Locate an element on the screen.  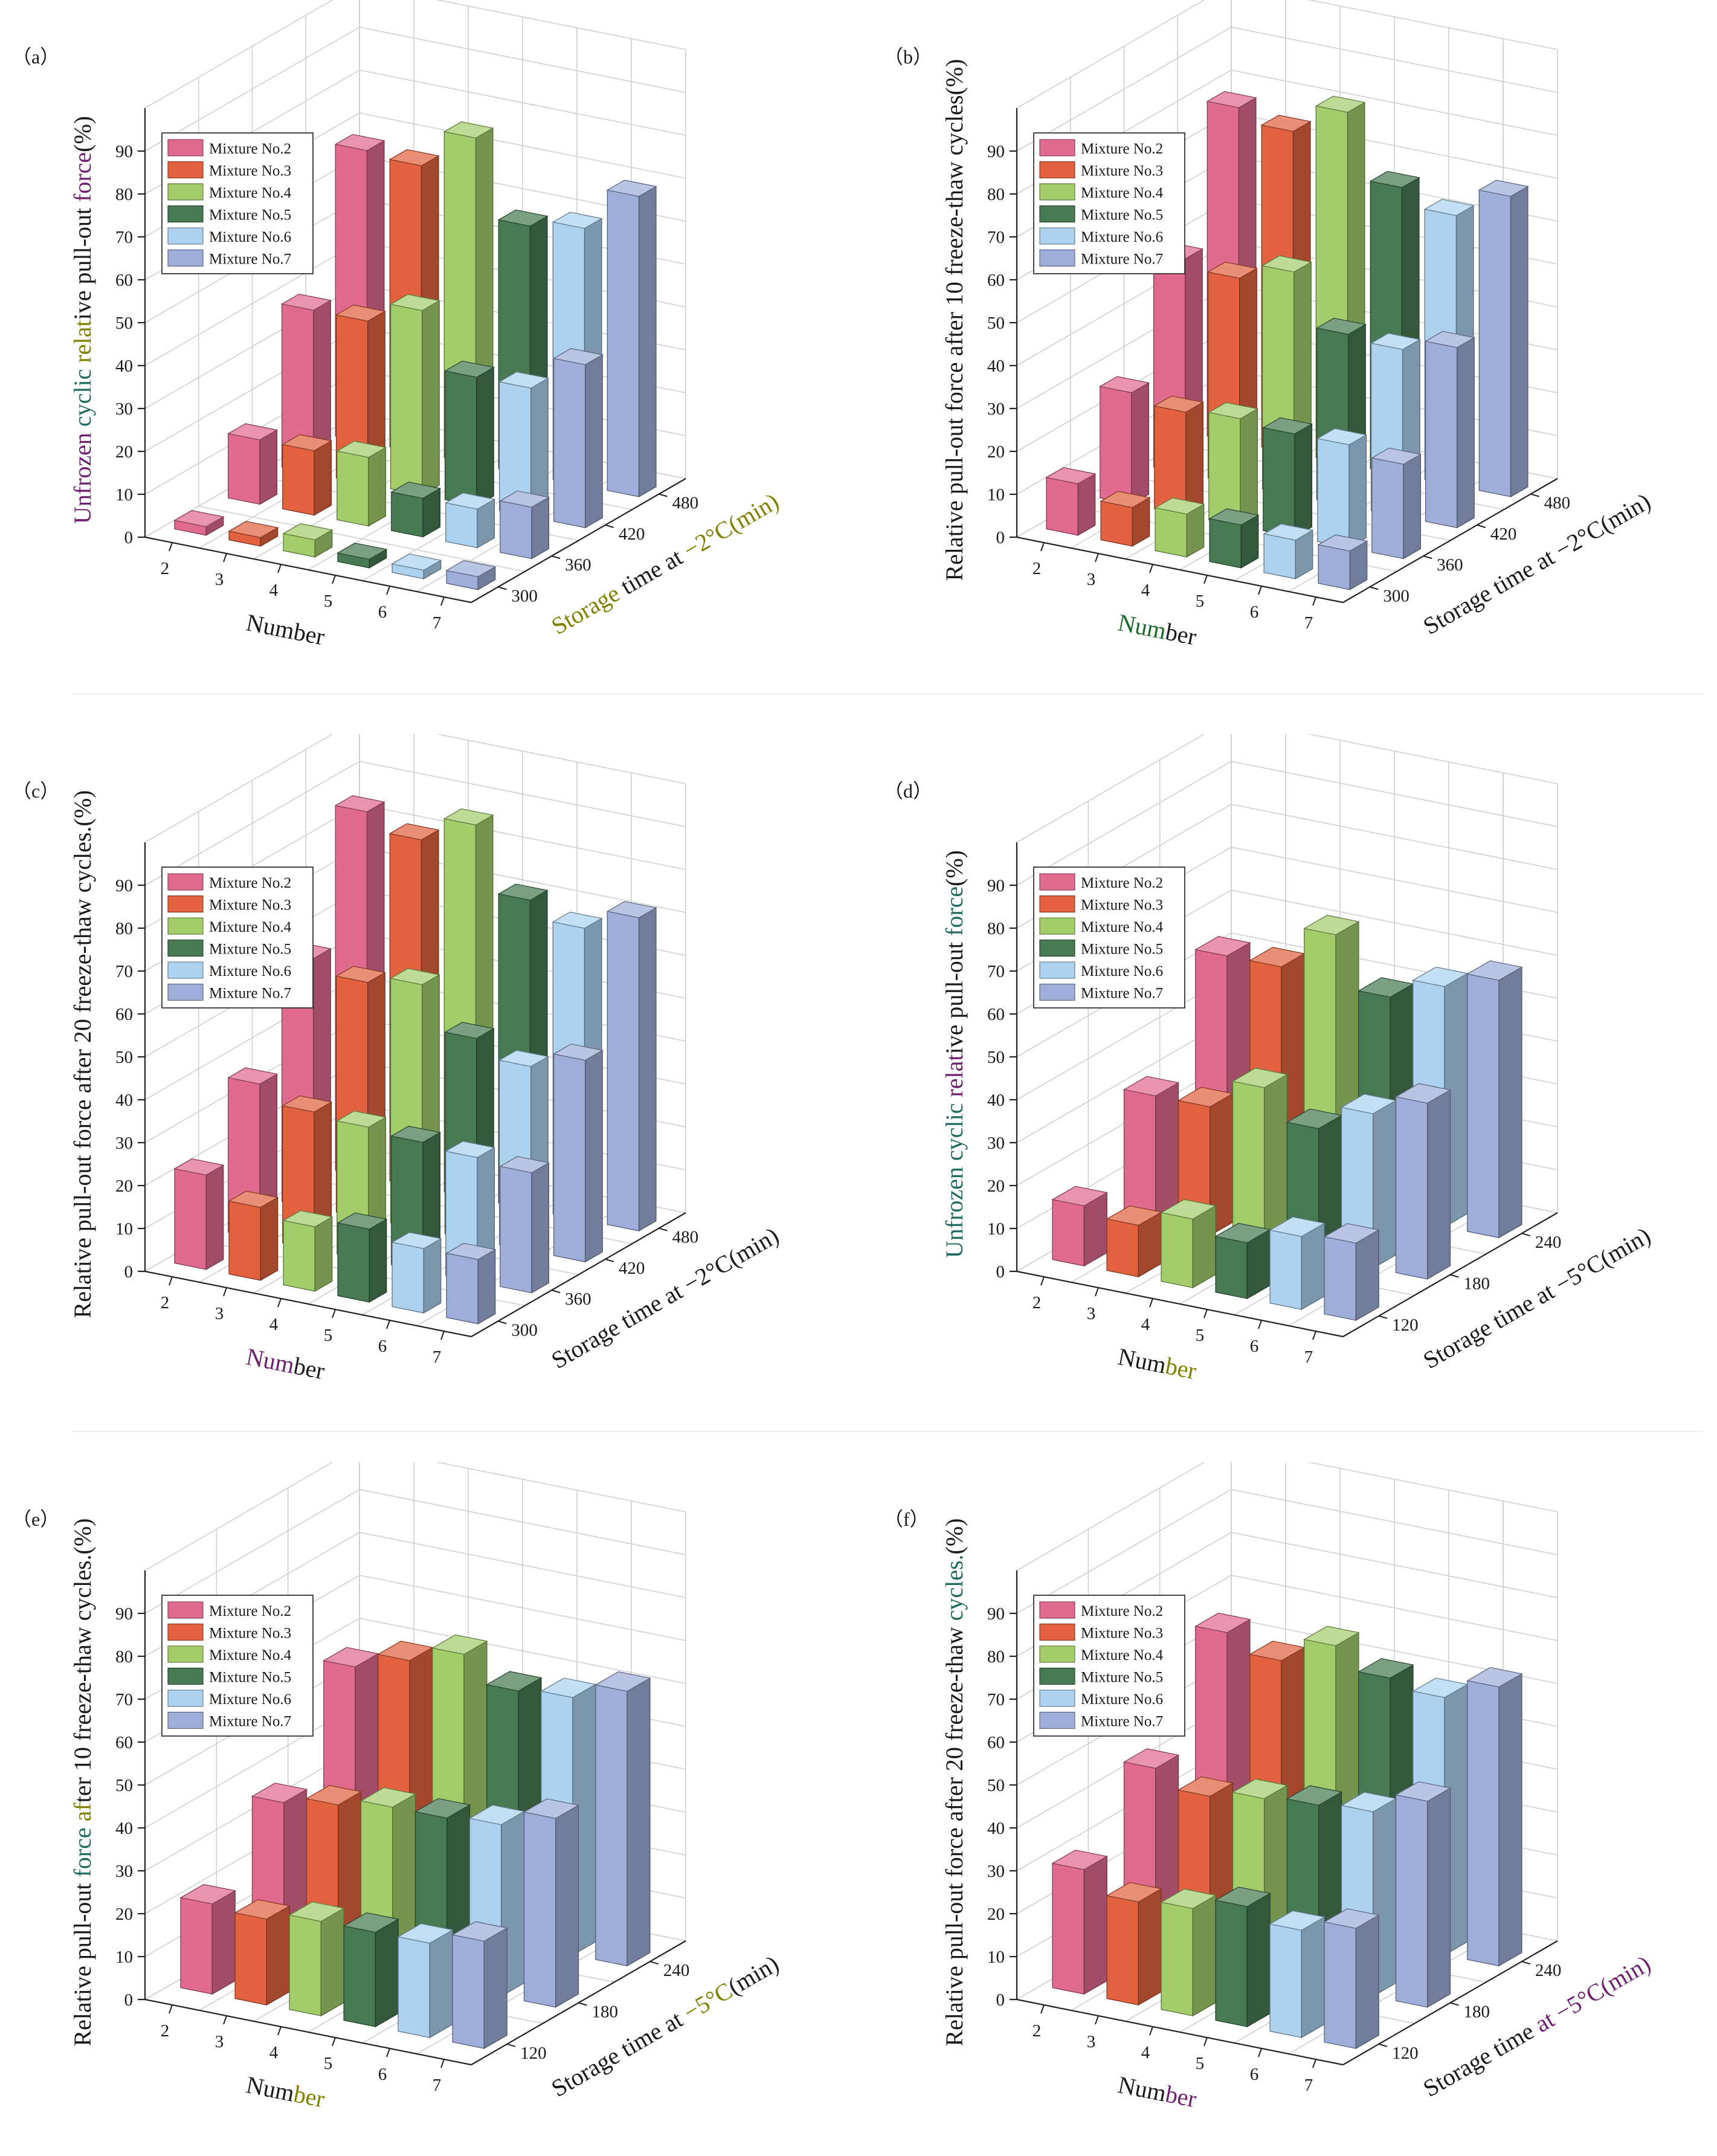
x-tick-label: 2 is located at coordinates (165, 1302).